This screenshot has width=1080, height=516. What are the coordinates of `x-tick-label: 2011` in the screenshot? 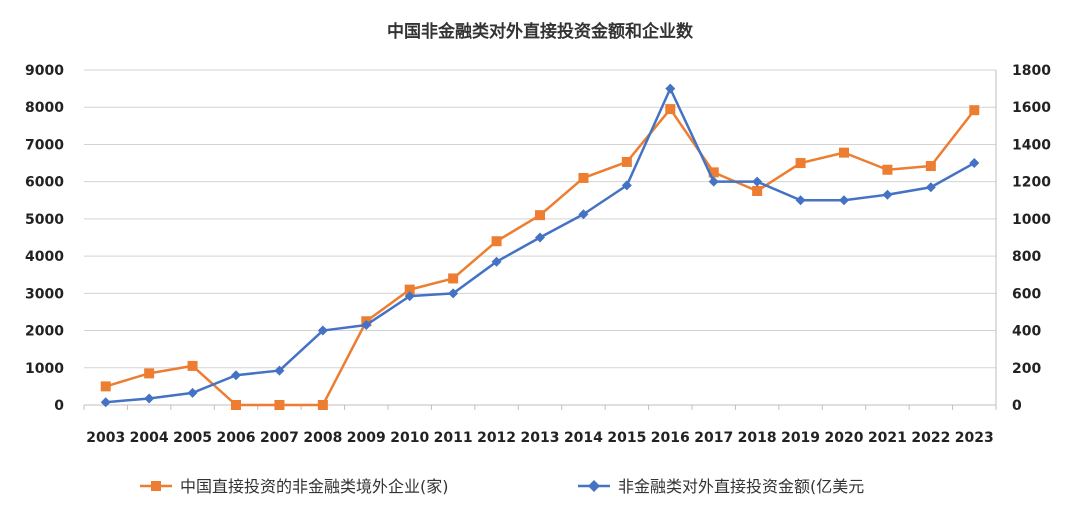 It's located at (453, 438).